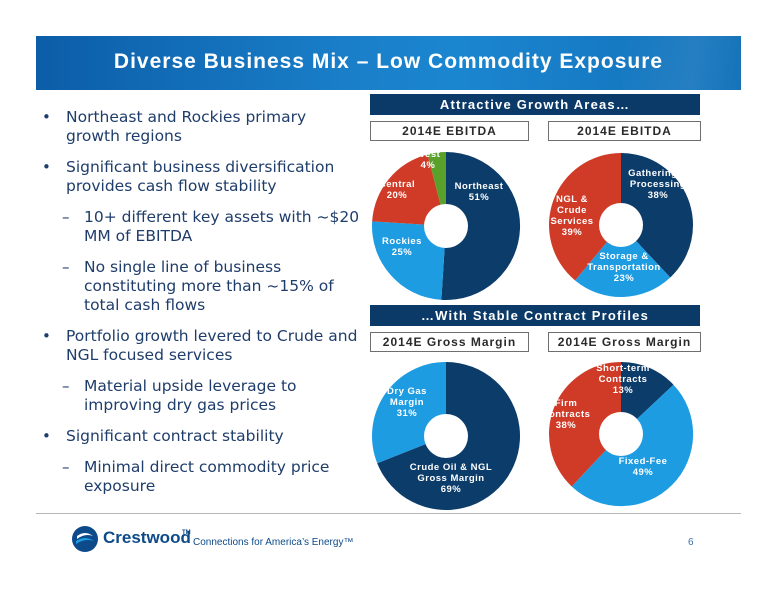 The height and width of the screenshot is (600, 776). Describe the element at coordinates (624, 131) in the screenshot. I see `chart-2-title: 2014E EBITDA` at that location.